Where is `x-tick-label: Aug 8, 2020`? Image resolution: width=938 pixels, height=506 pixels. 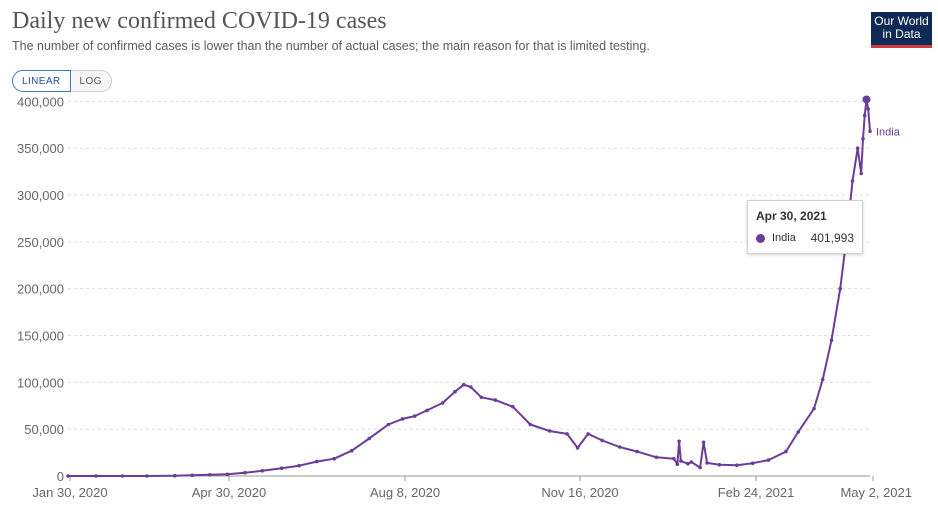
x-tick-label: Aug 8, 2020 is located at coordinates (405, 492).